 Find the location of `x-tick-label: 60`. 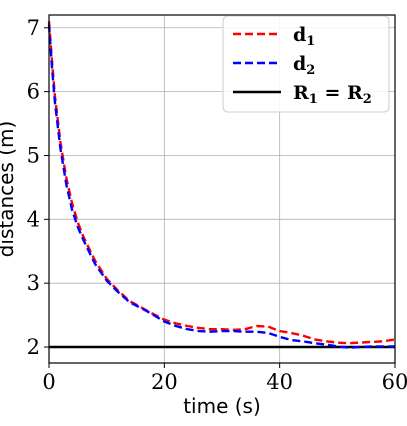

x-tick-label: 60 is located at coordinates (394, 382).